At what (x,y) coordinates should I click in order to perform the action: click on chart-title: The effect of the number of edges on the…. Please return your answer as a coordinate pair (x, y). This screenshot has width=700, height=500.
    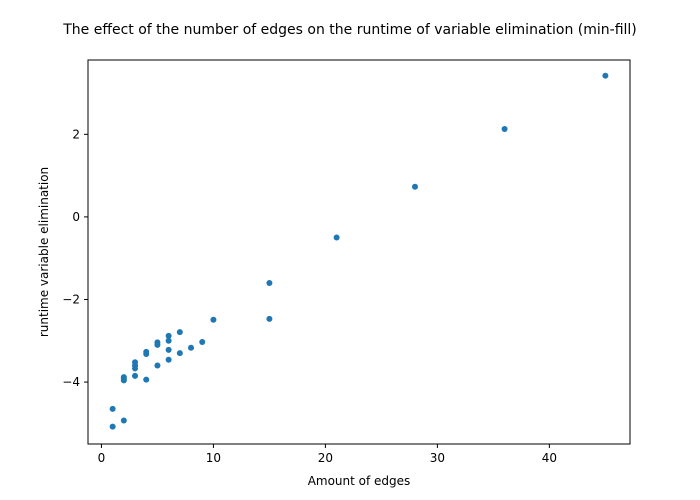
    Looking at the image, I should click on (349, 30).